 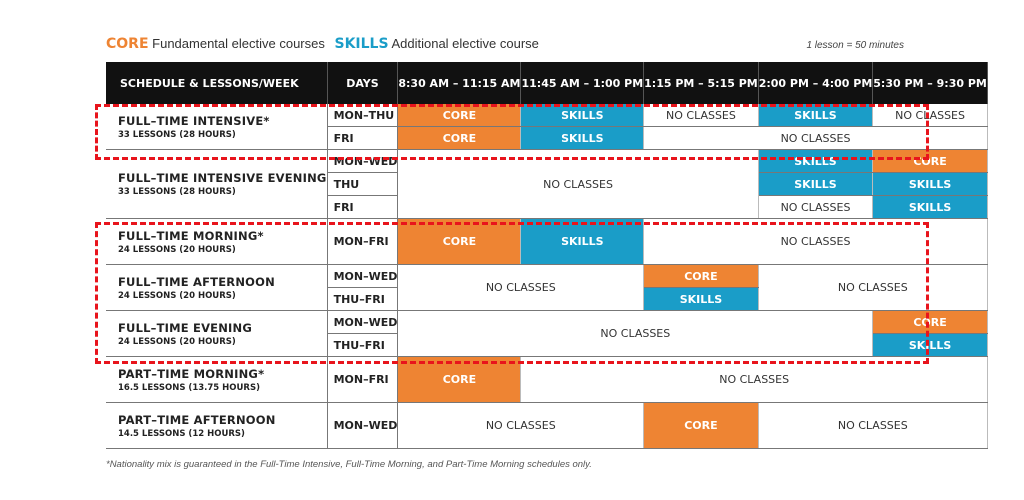 What do you see at coordinates (238, 43) in the screenshot?
I see `legend-core-desc: Fundamental elective courses` at bounding box center [238, 43].